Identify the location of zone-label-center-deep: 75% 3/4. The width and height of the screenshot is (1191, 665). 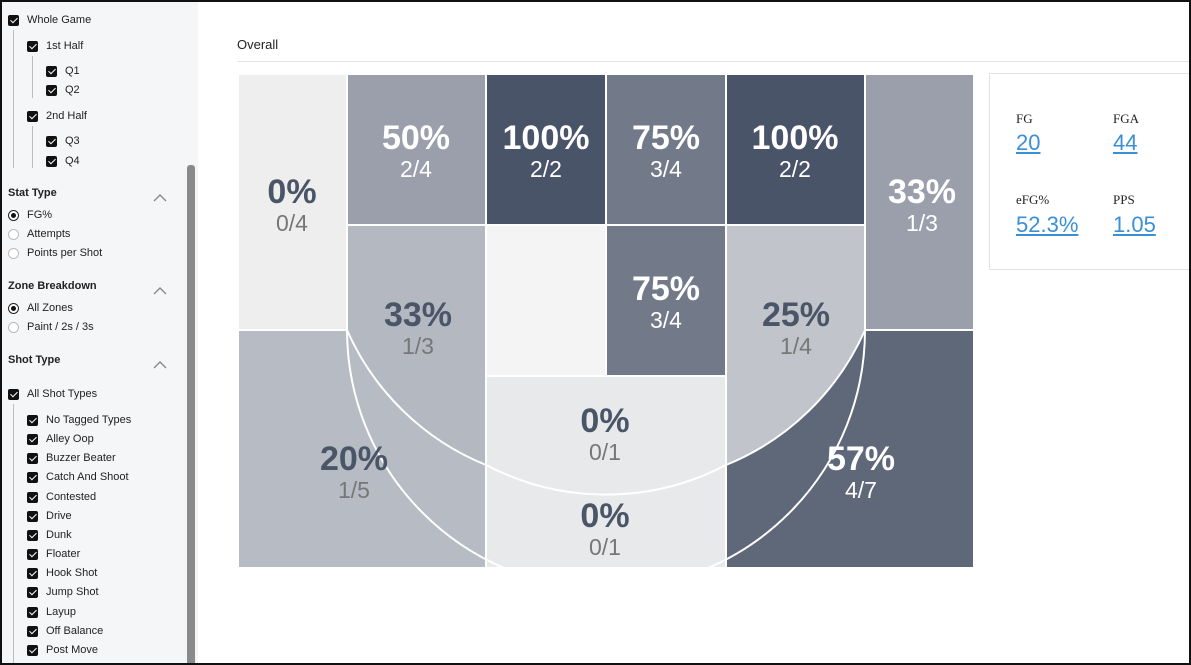
(666, 151).